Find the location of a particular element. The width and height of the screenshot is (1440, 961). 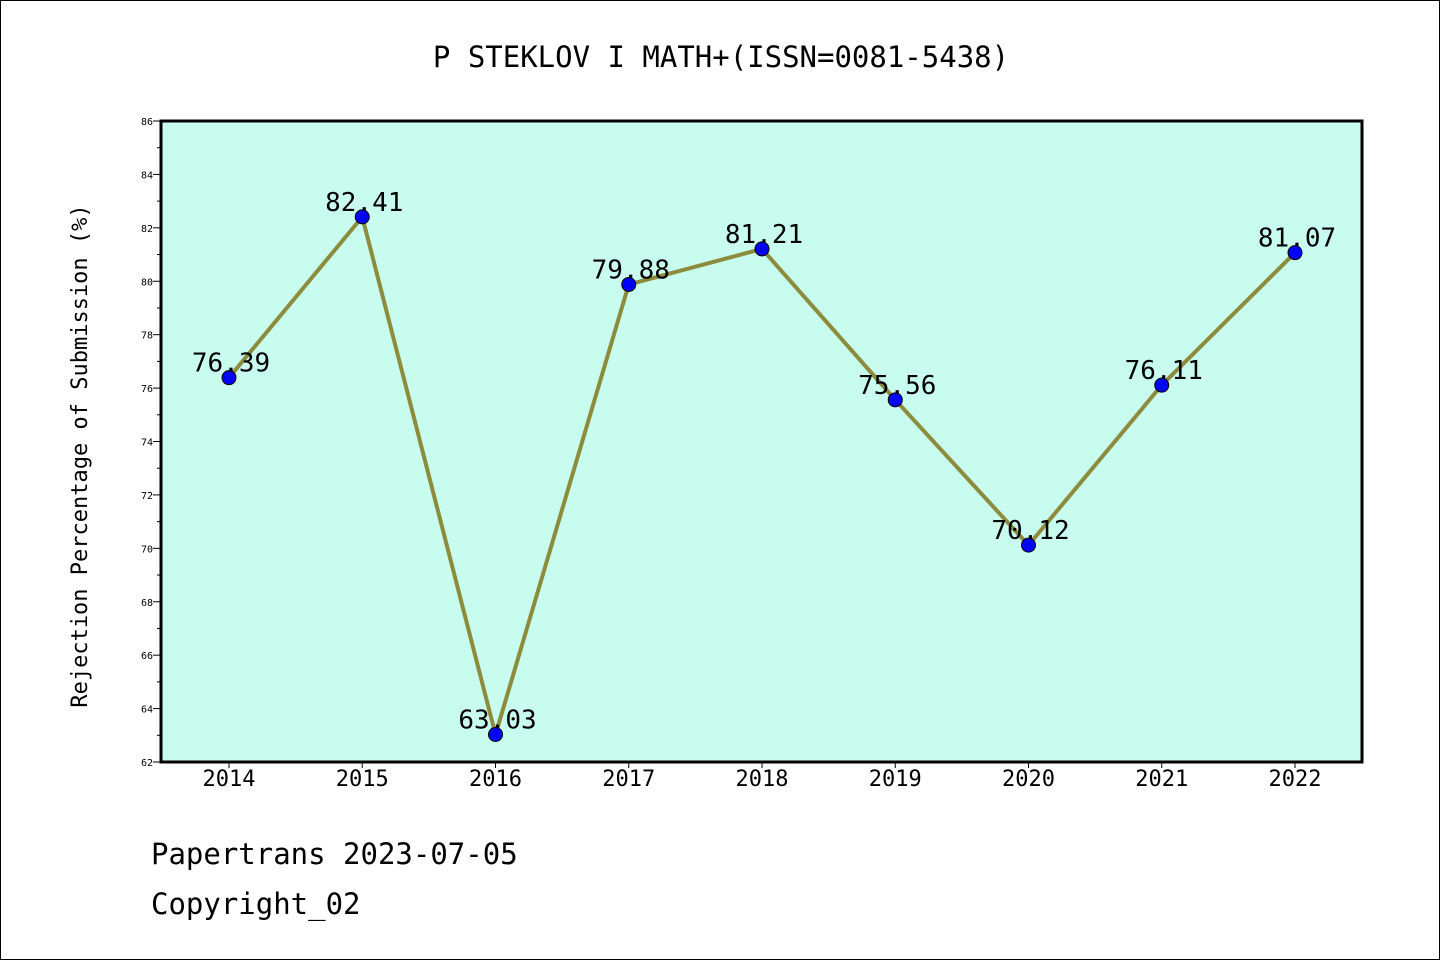

x-tick-label: 2016 is located at coordinates (495, 779).